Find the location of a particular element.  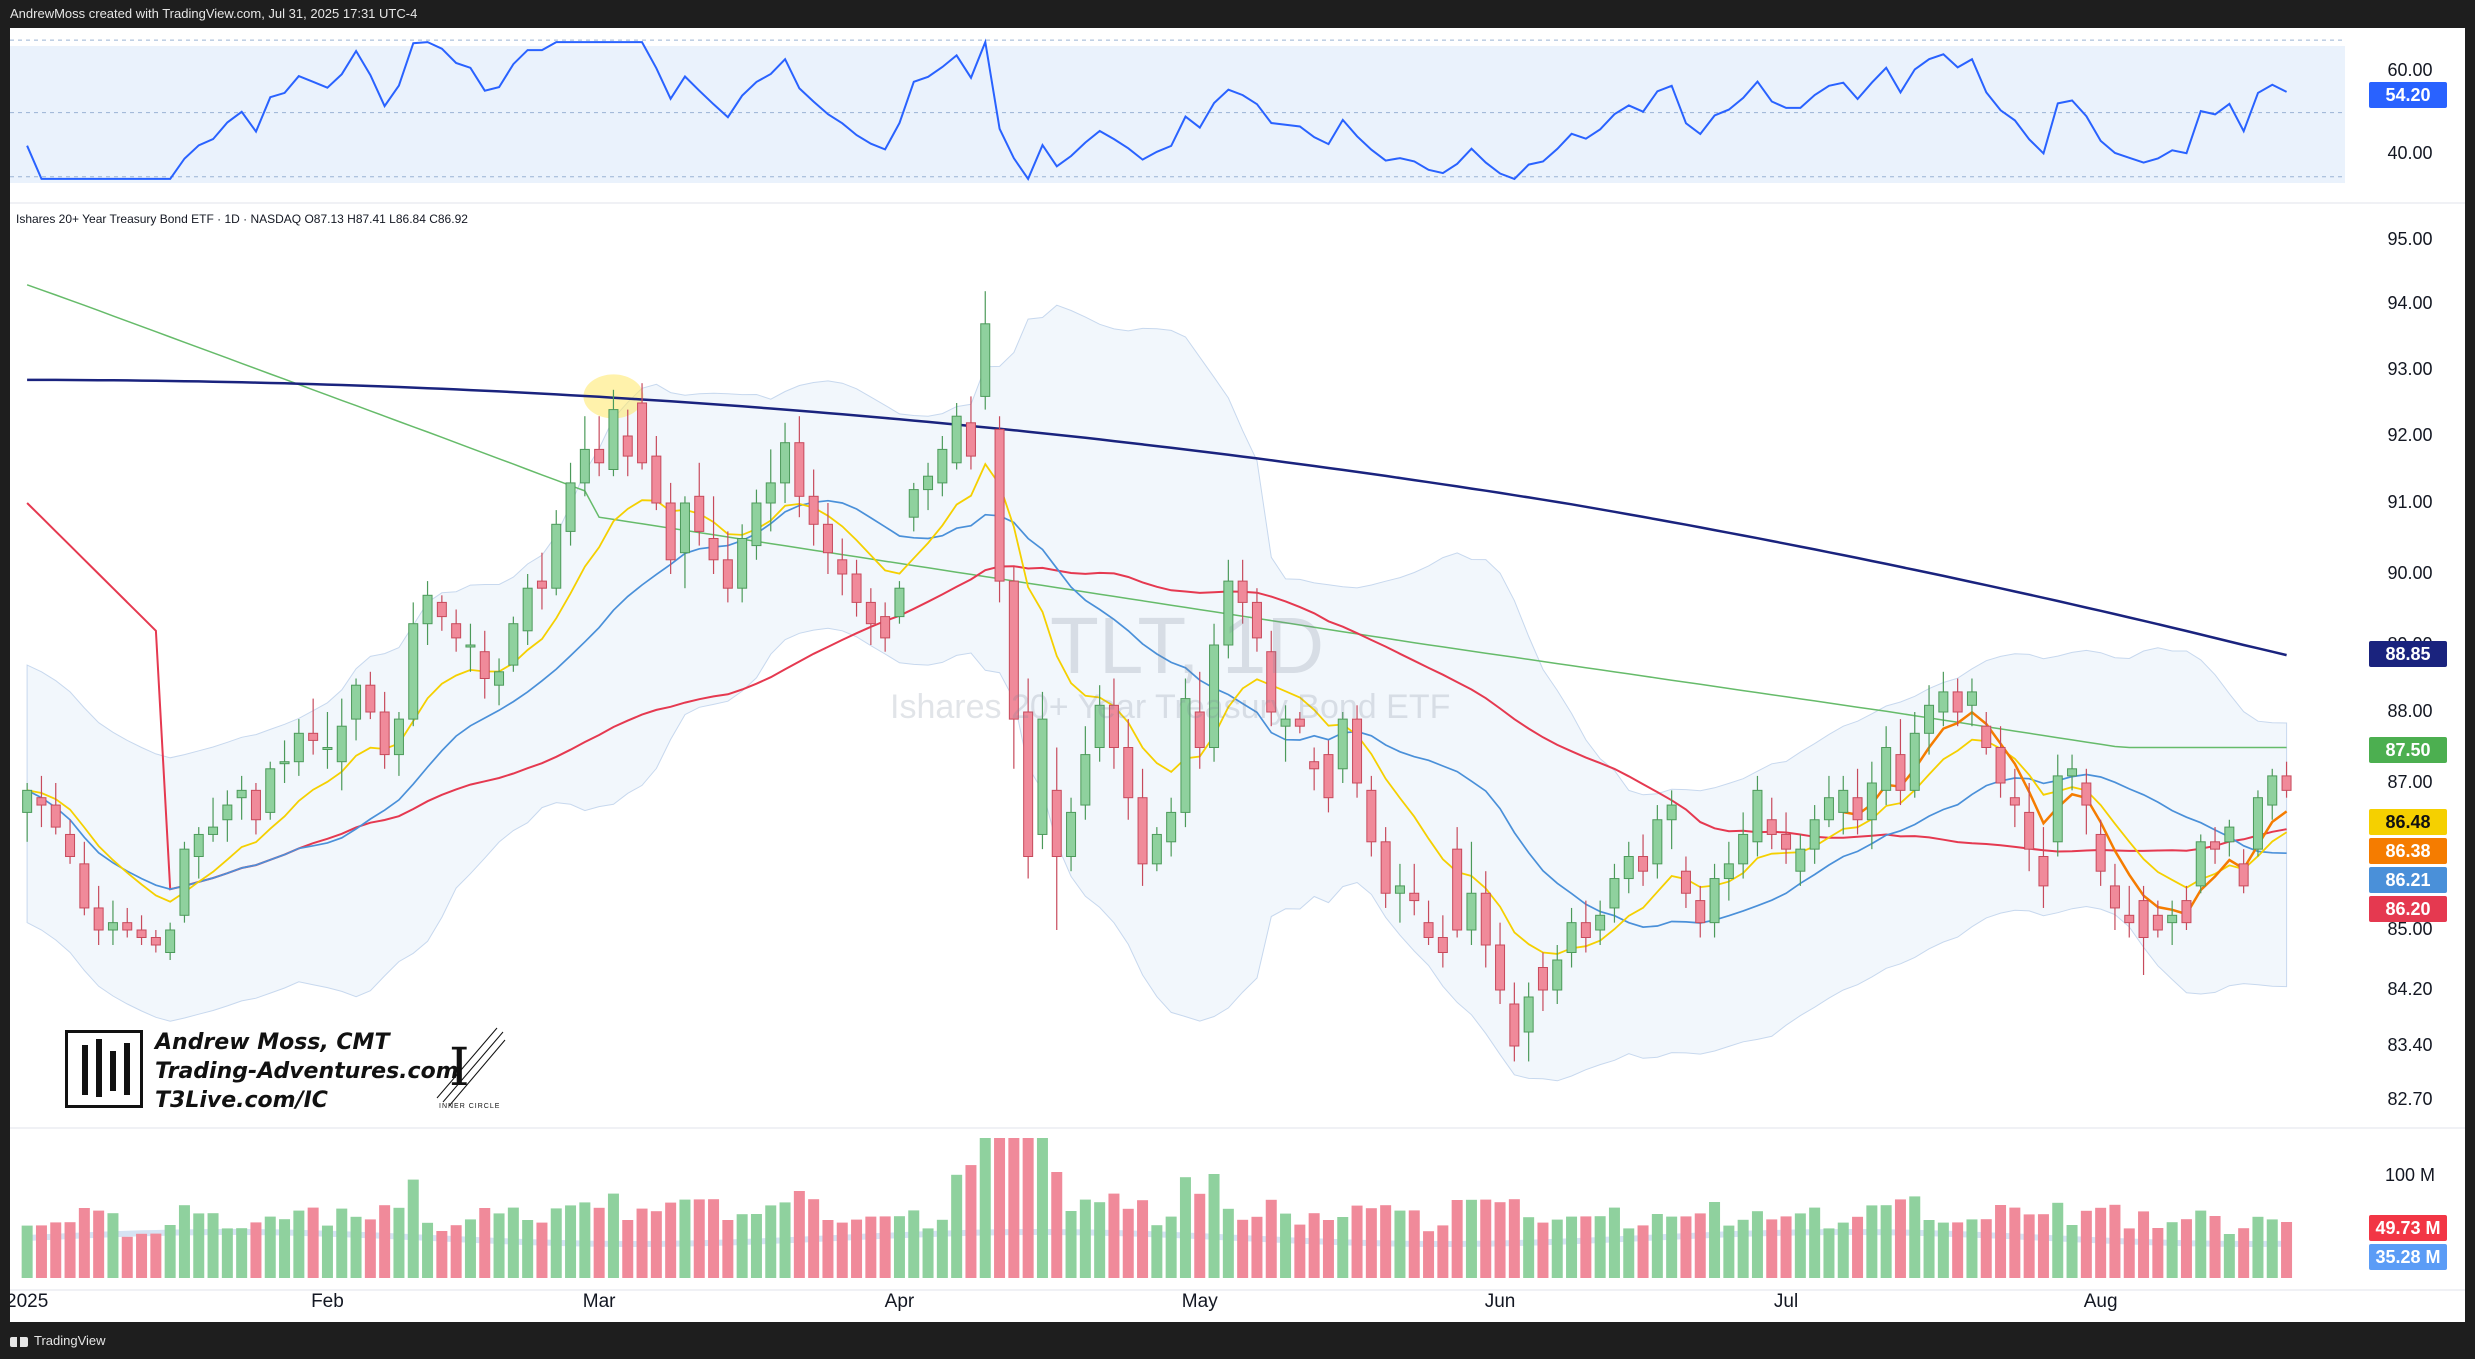

volume-pane is located at coordinates (1157, 1208).